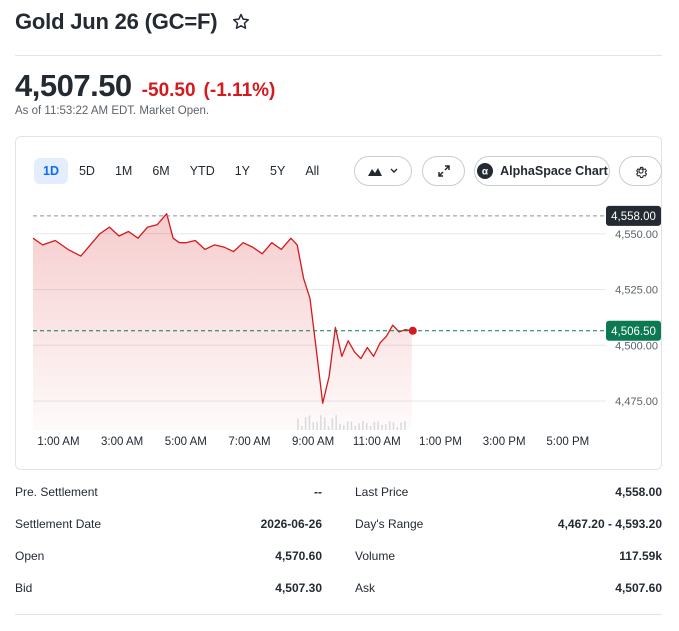  Describe the element at coordinates (202, 171) in the screenshot. I see `range-ytd: YTD` at that location.